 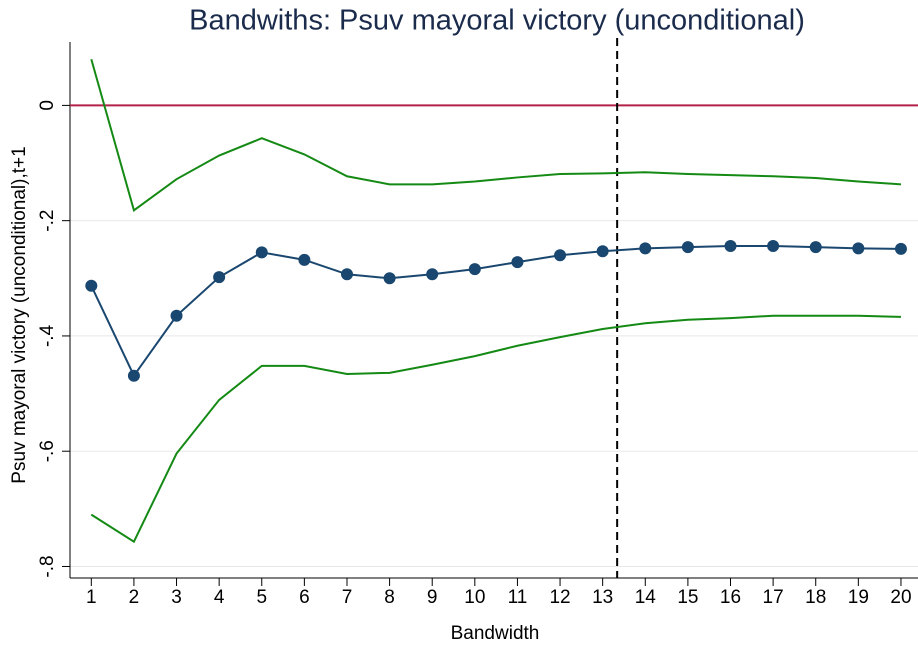 I want to click on x-tick-label: 4, so click(x=219, y=597).